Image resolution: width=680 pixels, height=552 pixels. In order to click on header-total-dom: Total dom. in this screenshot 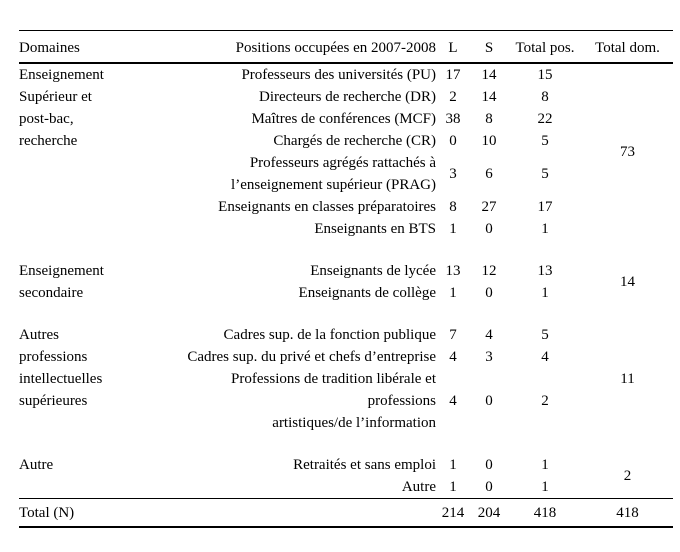, I will do `click(627, 47)`.